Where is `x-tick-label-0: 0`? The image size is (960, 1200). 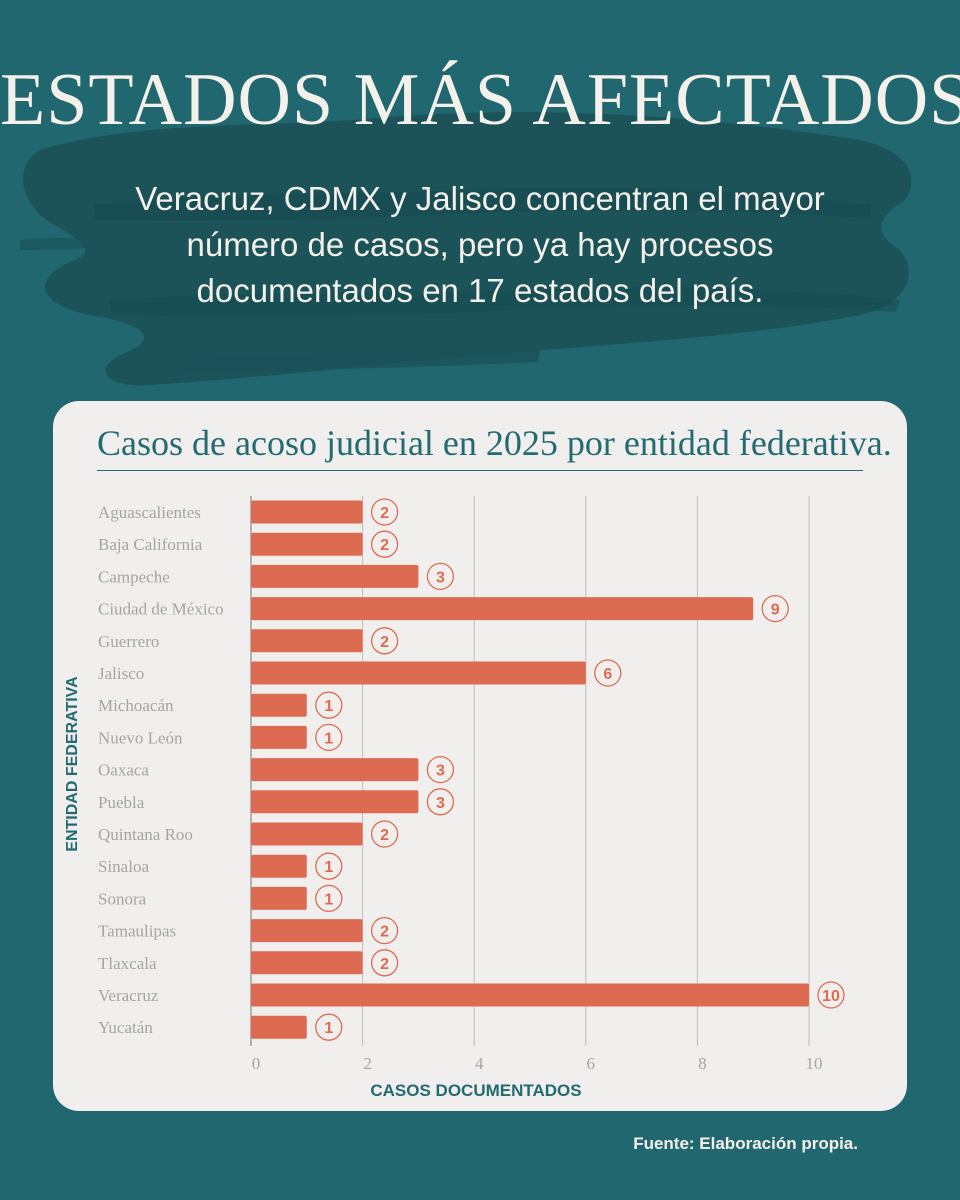 x-tick-label-0: 0 is located at coordinates (256, 1063).